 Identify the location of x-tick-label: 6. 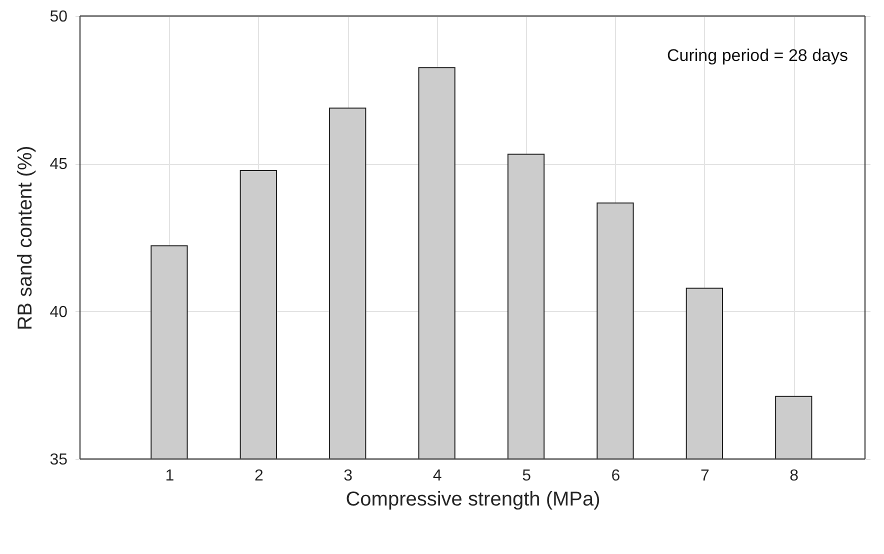
(615, 476).